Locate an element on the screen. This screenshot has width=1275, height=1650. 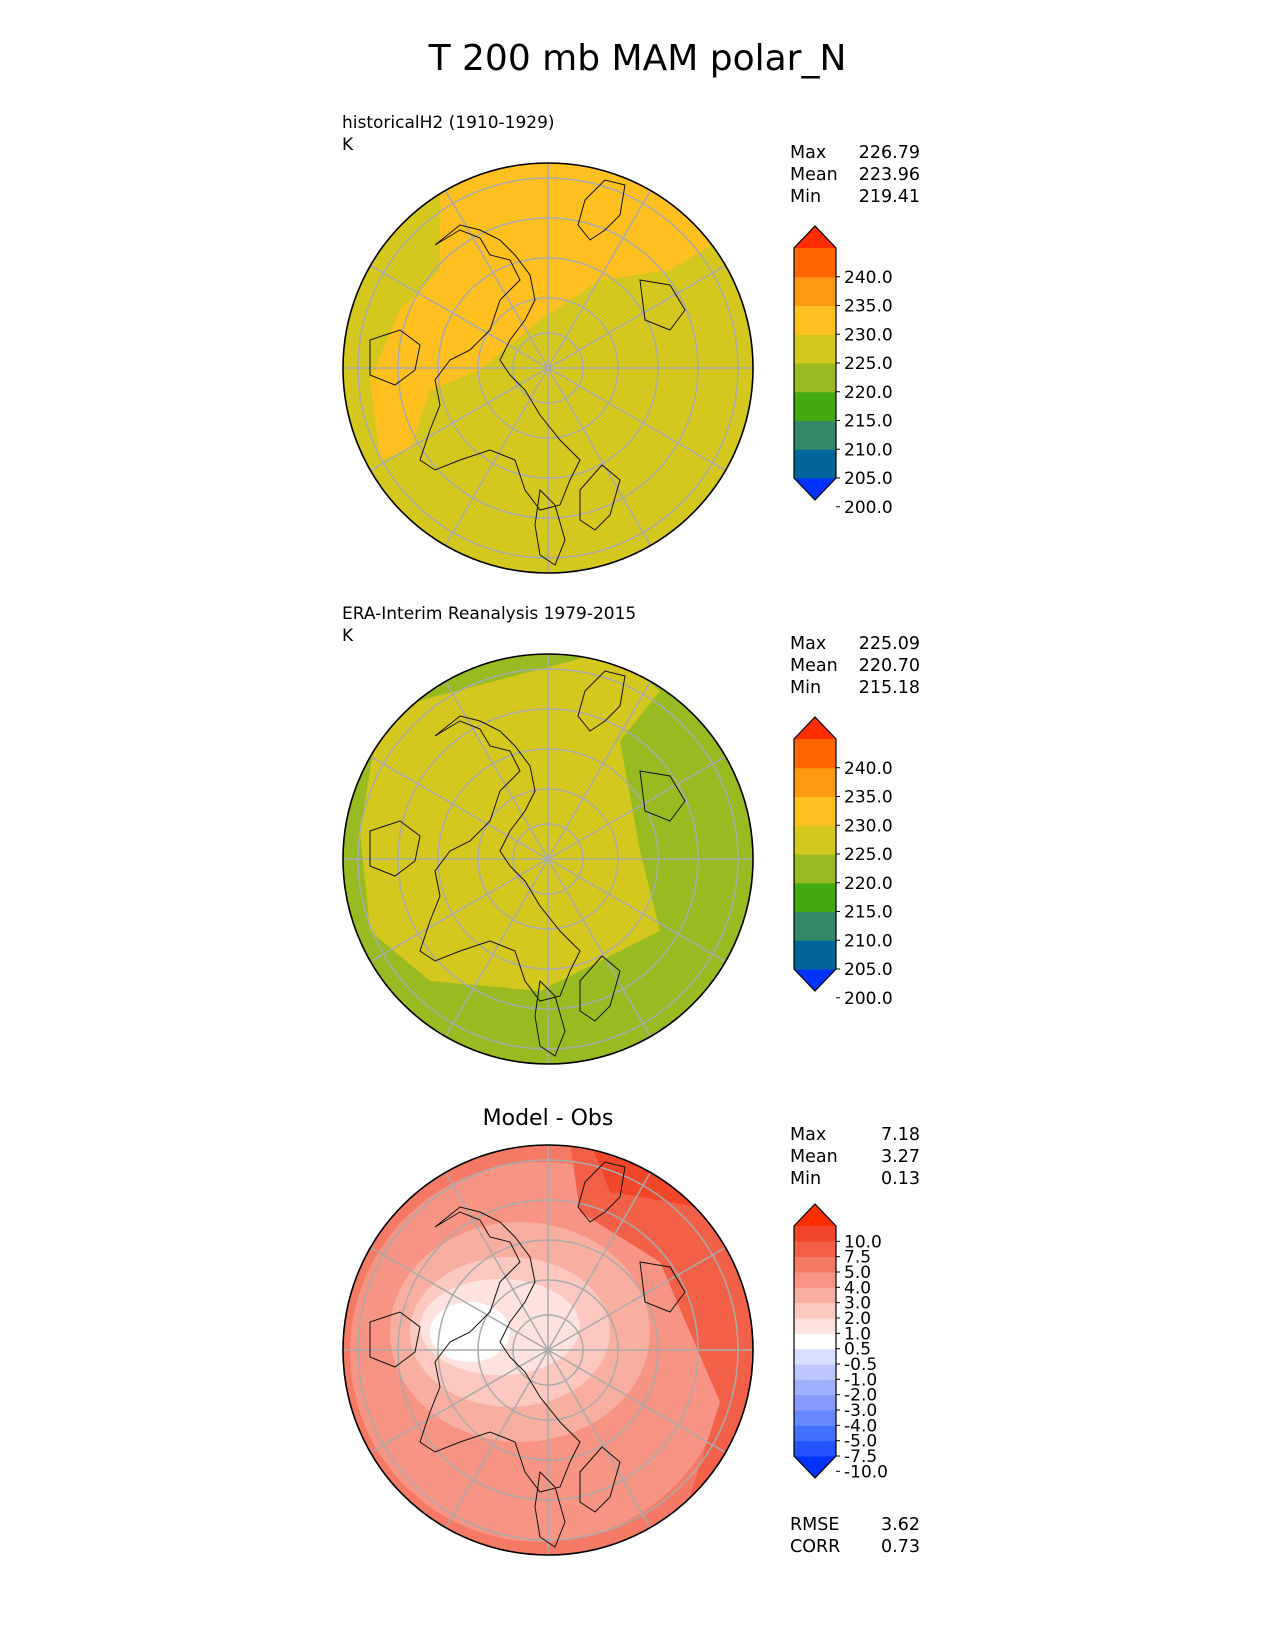
panel-2-title: ERA-Interim Reanalysis 1979-2015 K is located at coordinates (489, 625).